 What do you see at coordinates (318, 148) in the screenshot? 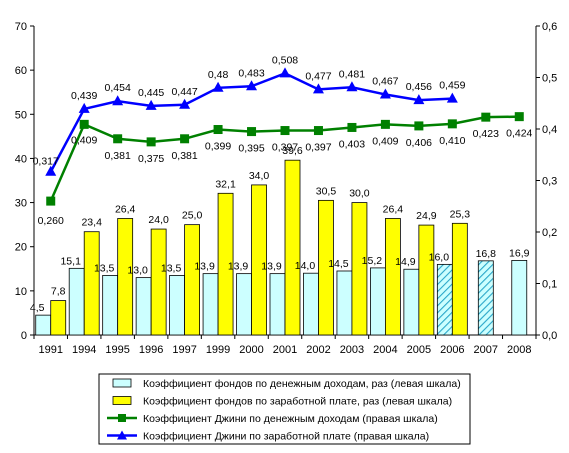
I see `gini-income-label: 0,397` at bounding box center [318, 148].